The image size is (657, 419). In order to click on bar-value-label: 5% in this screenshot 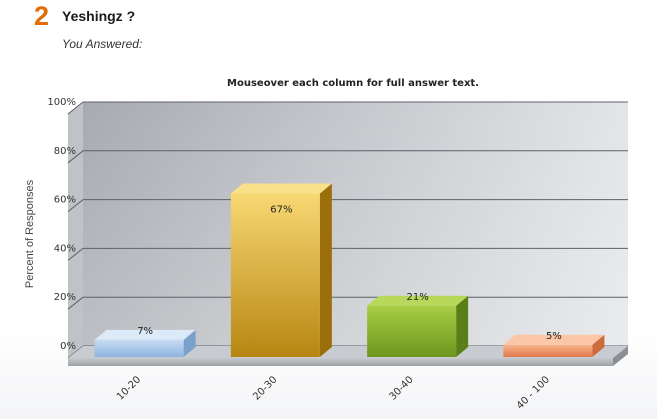, I will do `click(554, 336)`.